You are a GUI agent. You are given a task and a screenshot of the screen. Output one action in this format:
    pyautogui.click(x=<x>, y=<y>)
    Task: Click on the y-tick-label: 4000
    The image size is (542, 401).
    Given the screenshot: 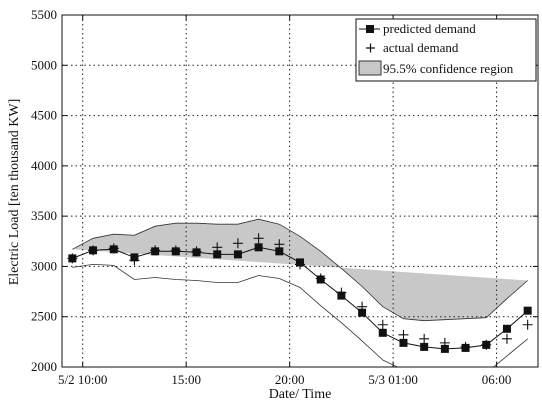 What is the action you would take?
    pyautogui.click(x=44, y=165)
    